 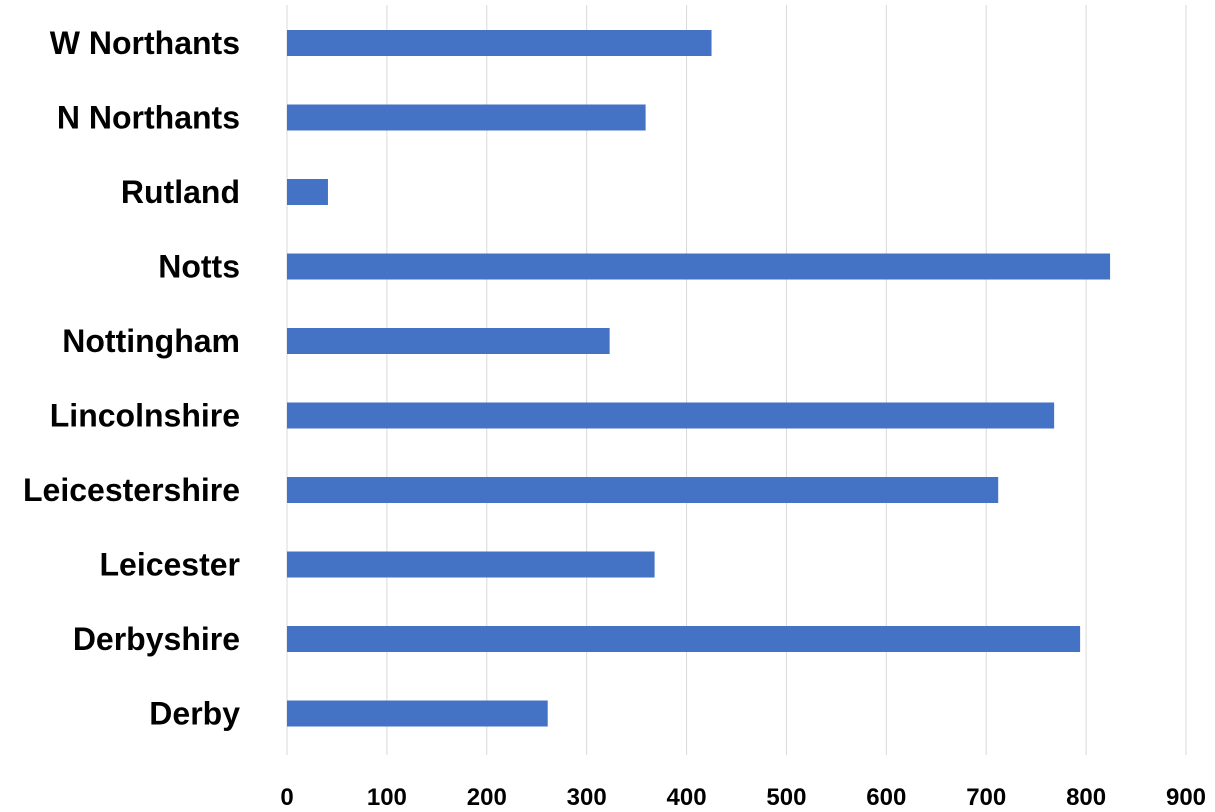 I want to click on x-tick-label-600: 600, so click(x=886, y=797).